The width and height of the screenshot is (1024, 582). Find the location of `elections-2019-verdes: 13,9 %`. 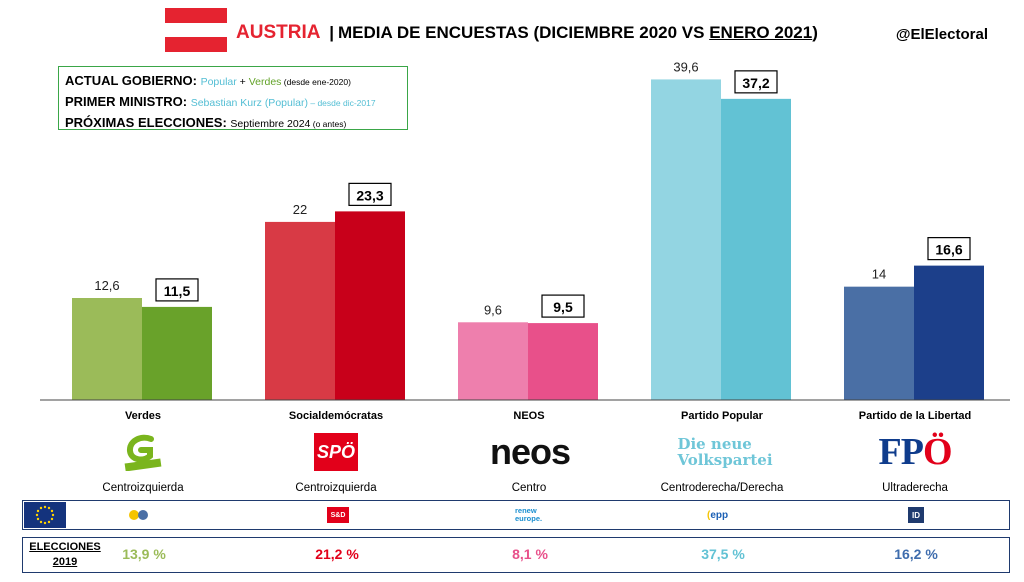

elections-2019-verdes: 13,9 % is located at coordinates (144, 554).